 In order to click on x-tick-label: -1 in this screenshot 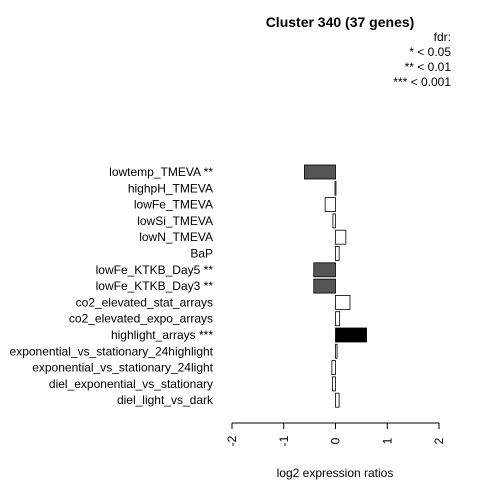, I will do `click(284, 440)`.